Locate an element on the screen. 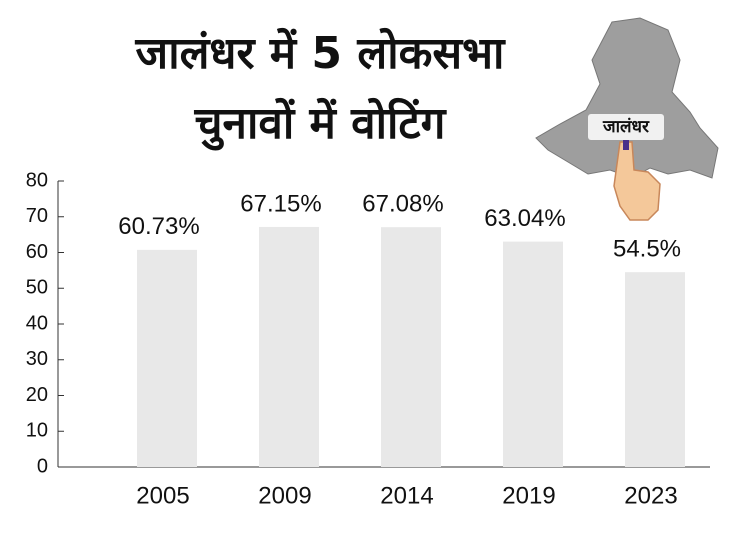 This screenshot has height=548, width=730. finger-icon is located at coordinates (637, 181).